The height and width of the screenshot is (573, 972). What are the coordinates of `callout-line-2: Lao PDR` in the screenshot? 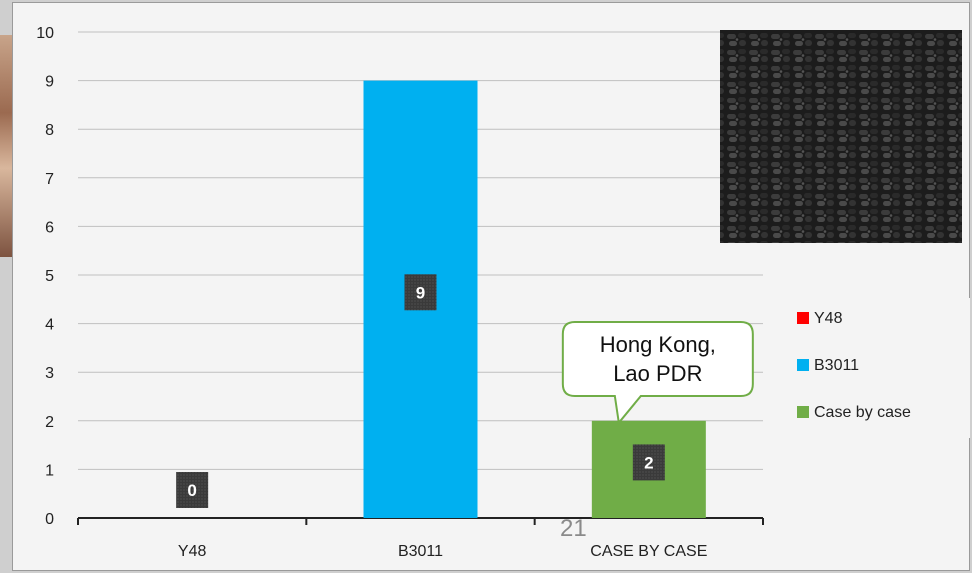 It's located at (657, 373).